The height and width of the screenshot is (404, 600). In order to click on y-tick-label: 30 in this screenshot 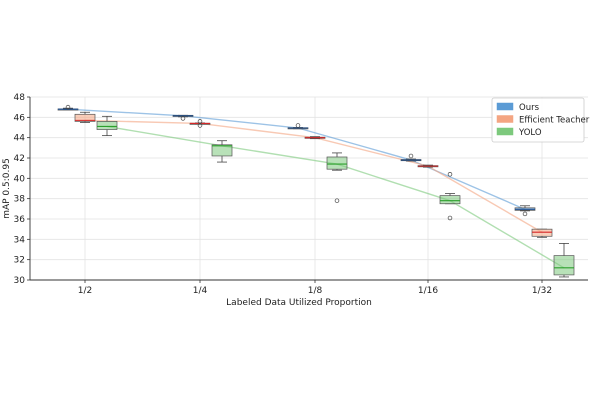, I will do `click(20, 281)`.